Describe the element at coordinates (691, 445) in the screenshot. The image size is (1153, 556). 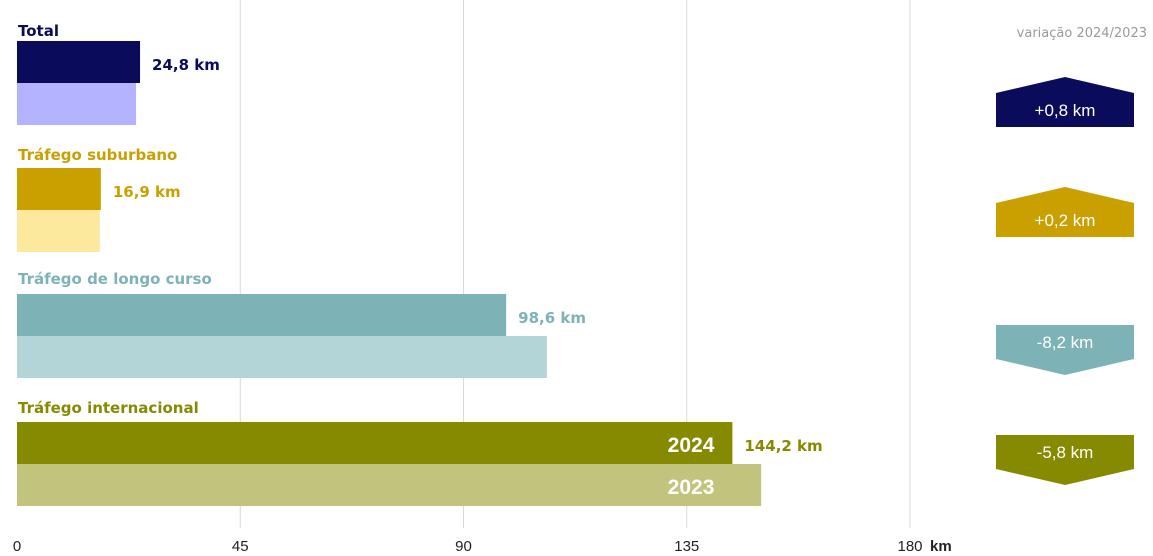
I see `year-label-2024: 2024` at that location.